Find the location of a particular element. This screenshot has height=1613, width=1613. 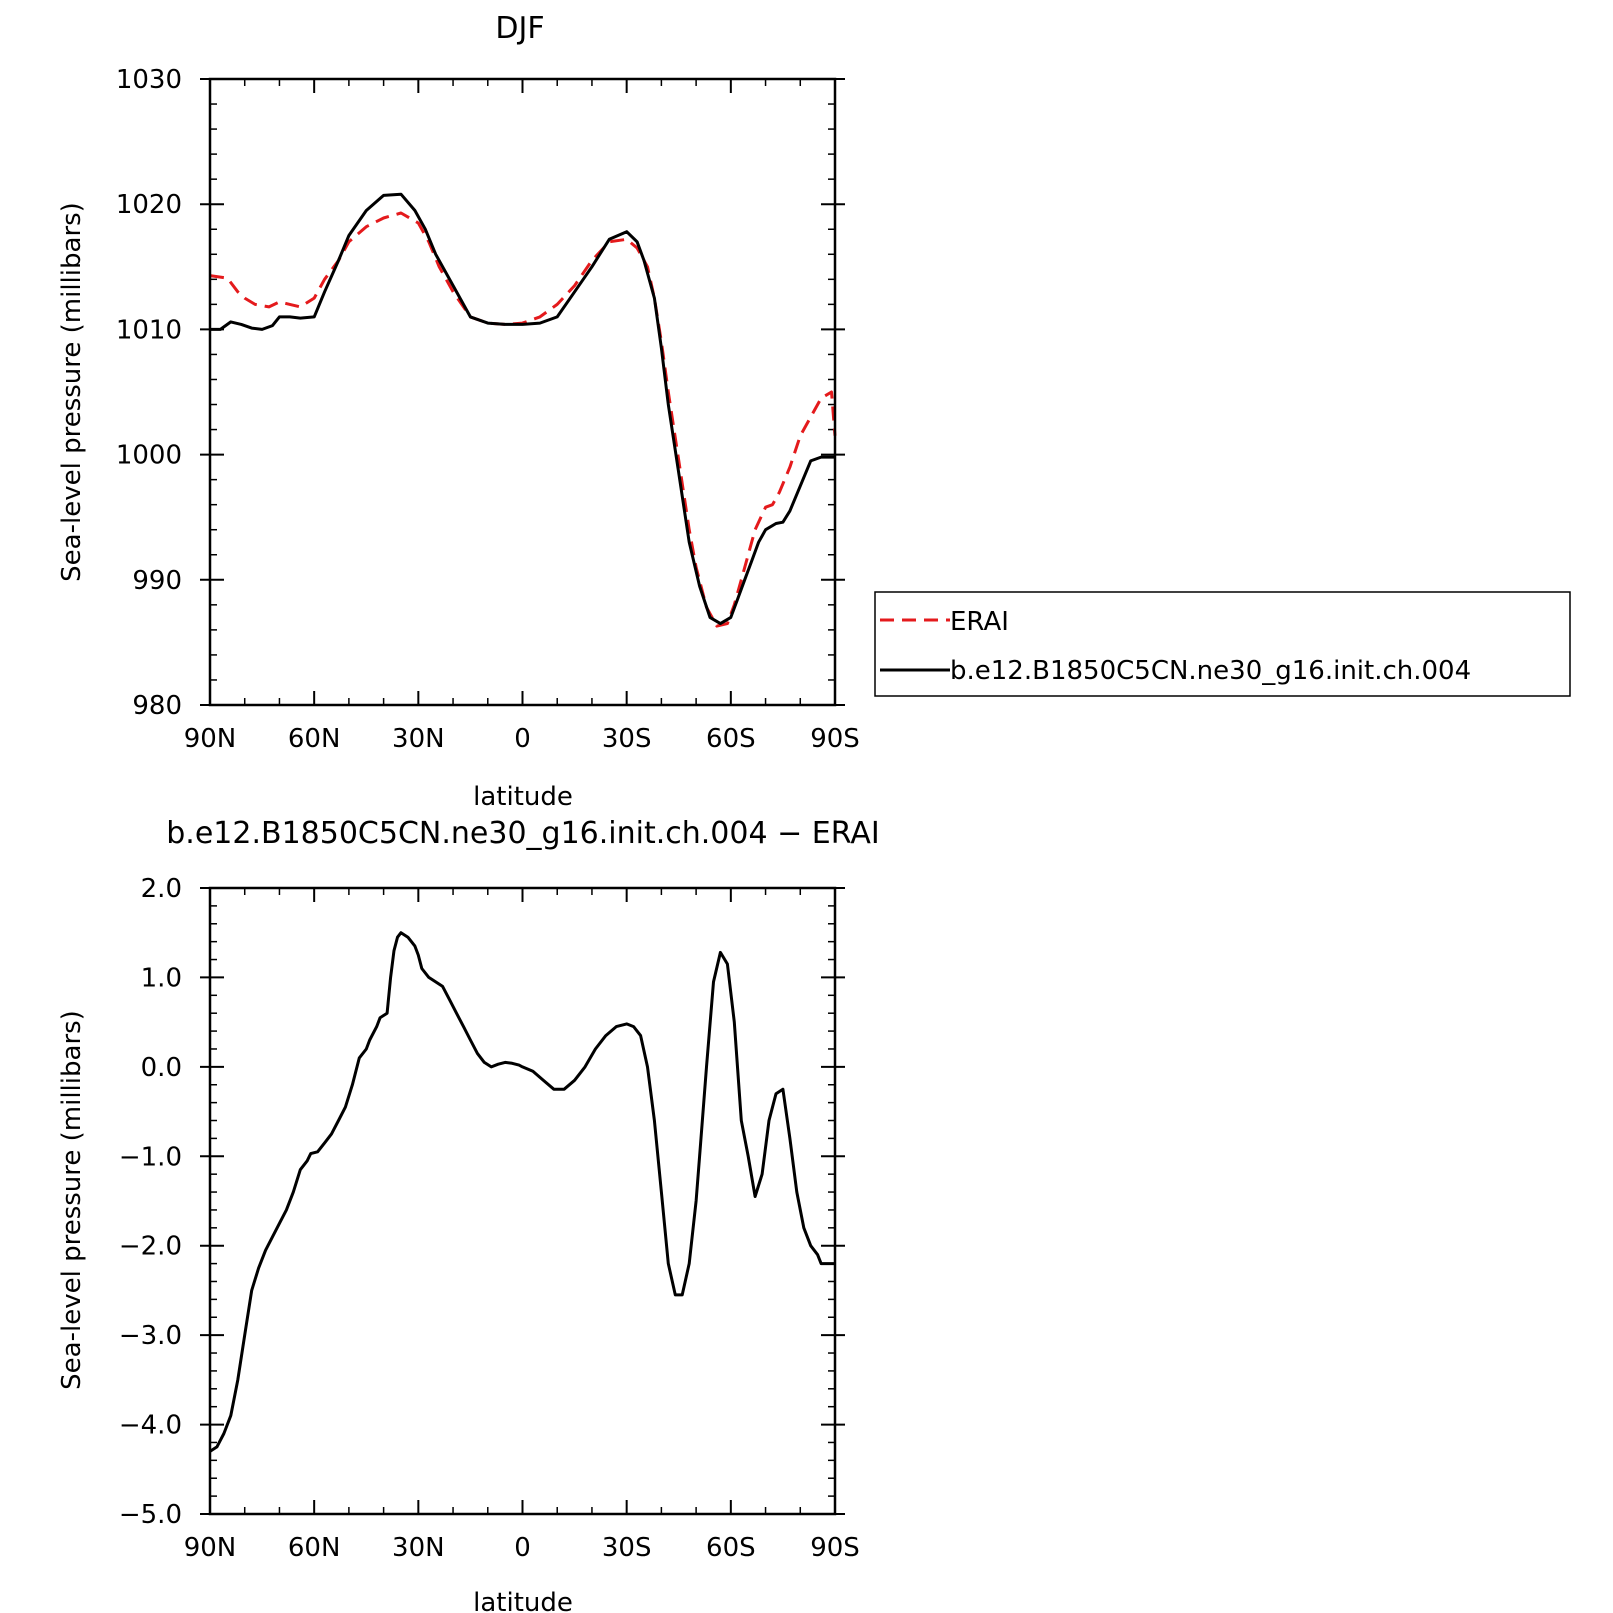

bottom-x-axis-label: latitude is located at coordinates (523, 1600).